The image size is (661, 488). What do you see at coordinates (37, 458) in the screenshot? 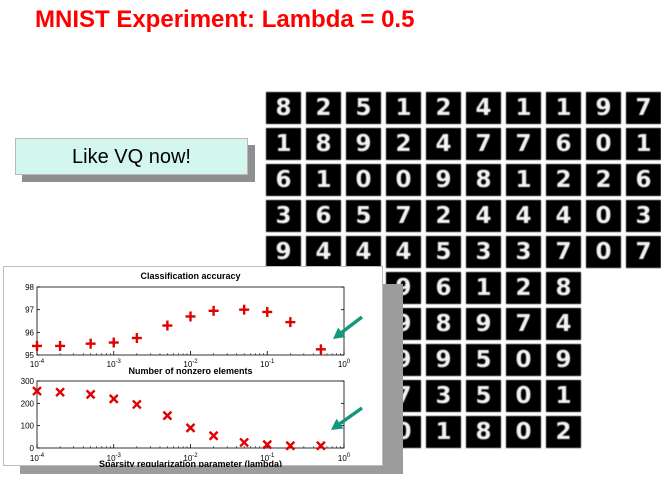
I see `chart-1-x-tick-label: 10⁻⁴` at bounding box center [37, 458].